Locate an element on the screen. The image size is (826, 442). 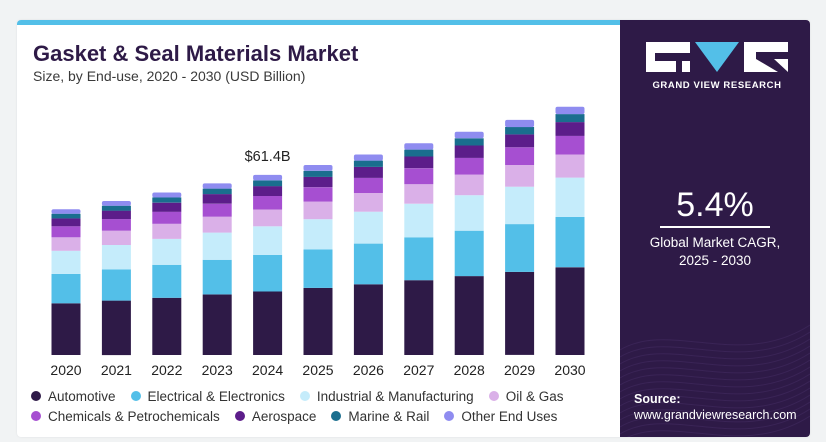
bar-segment-2020-oil-gas is located at coordinates (66, 244).